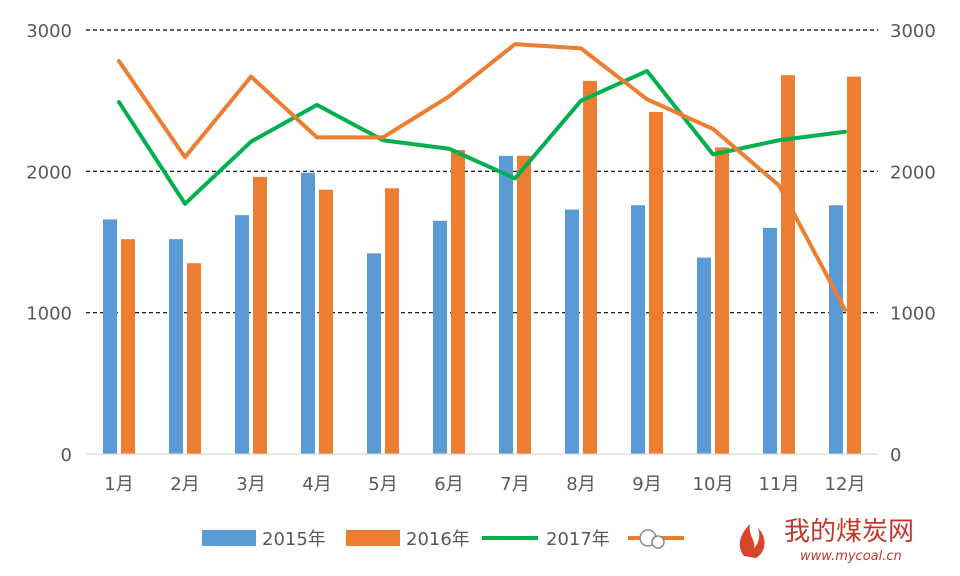  Describe the element at coordinates (250, 484) in the screenshot. I see `x-tick-label: 3月` at that location.